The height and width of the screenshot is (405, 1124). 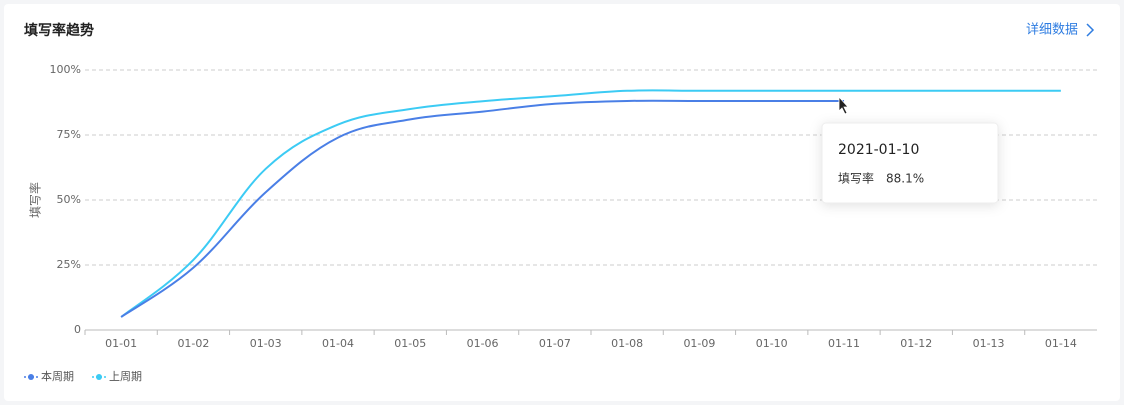 I want to click on x-tick-label: 01-11, so click(x=844, y=343).